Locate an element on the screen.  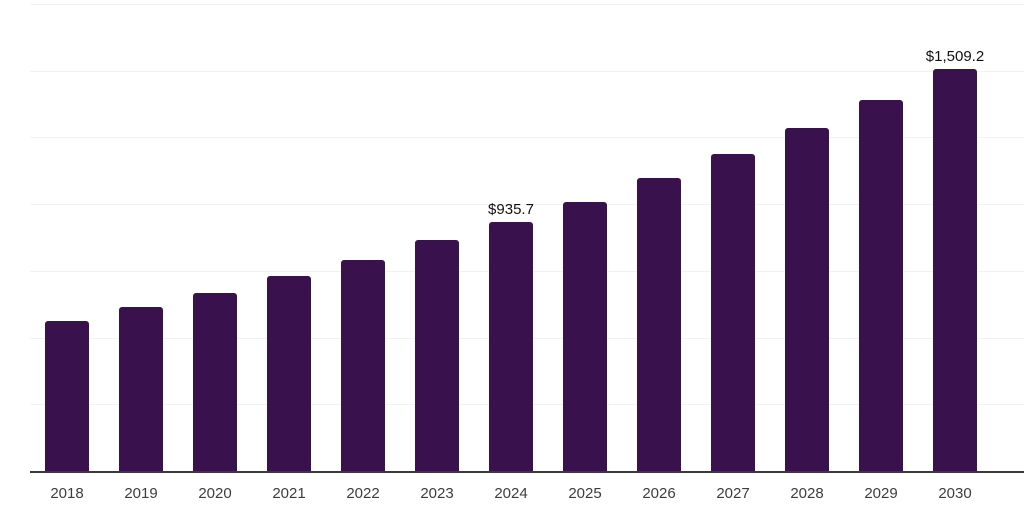
x-axis-line is located at coordinates (527, 472).